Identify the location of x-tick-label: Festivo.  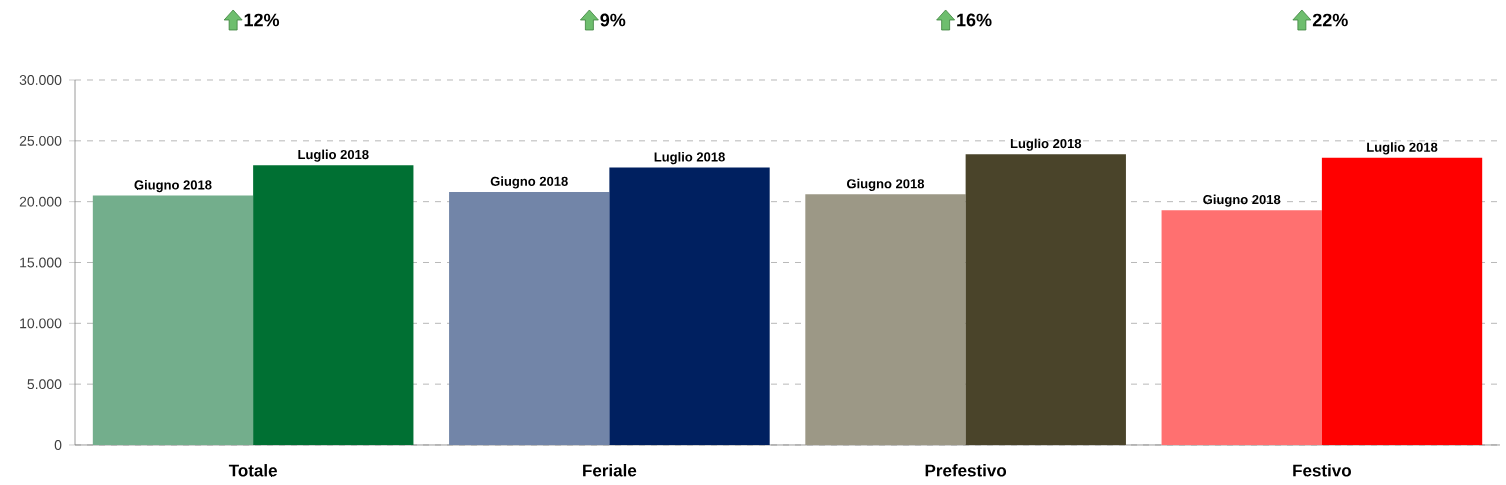
(1322, 470).